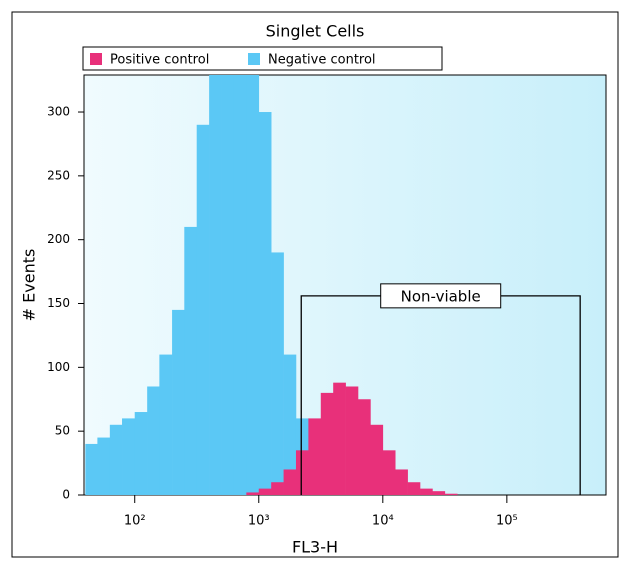 This screenshot has width=630, height=563. What do you see at coordinates (315, 547) in the screenshot?
I see `x-axis-label: FL3-H` at bounding box center [315, 547].